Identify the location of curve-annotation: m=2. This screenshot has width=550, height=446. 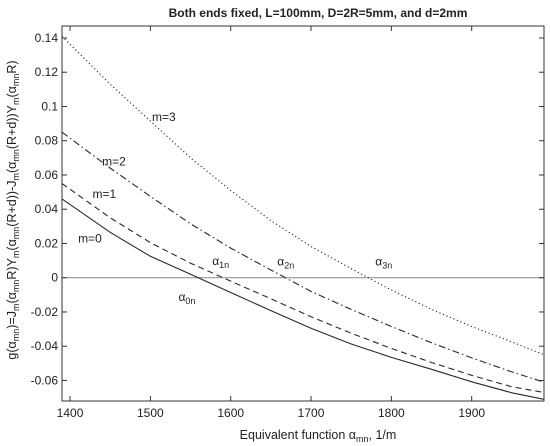
(114, 162).